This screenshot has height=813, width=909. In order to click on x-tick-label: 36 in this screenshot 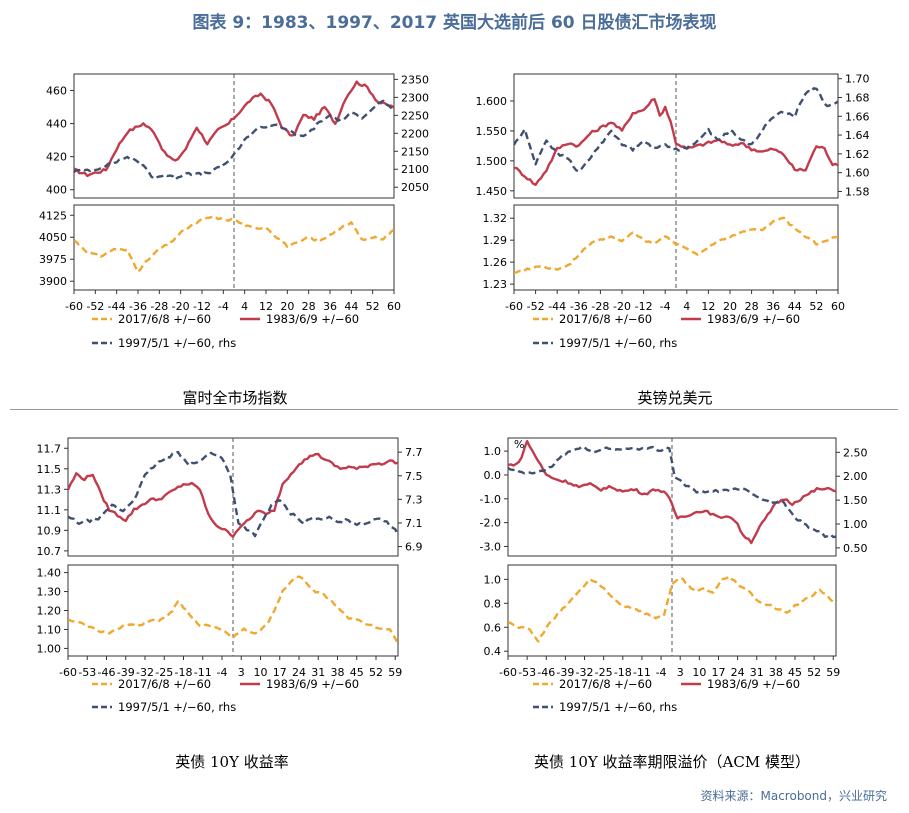, I will do `click(773, 306)`.